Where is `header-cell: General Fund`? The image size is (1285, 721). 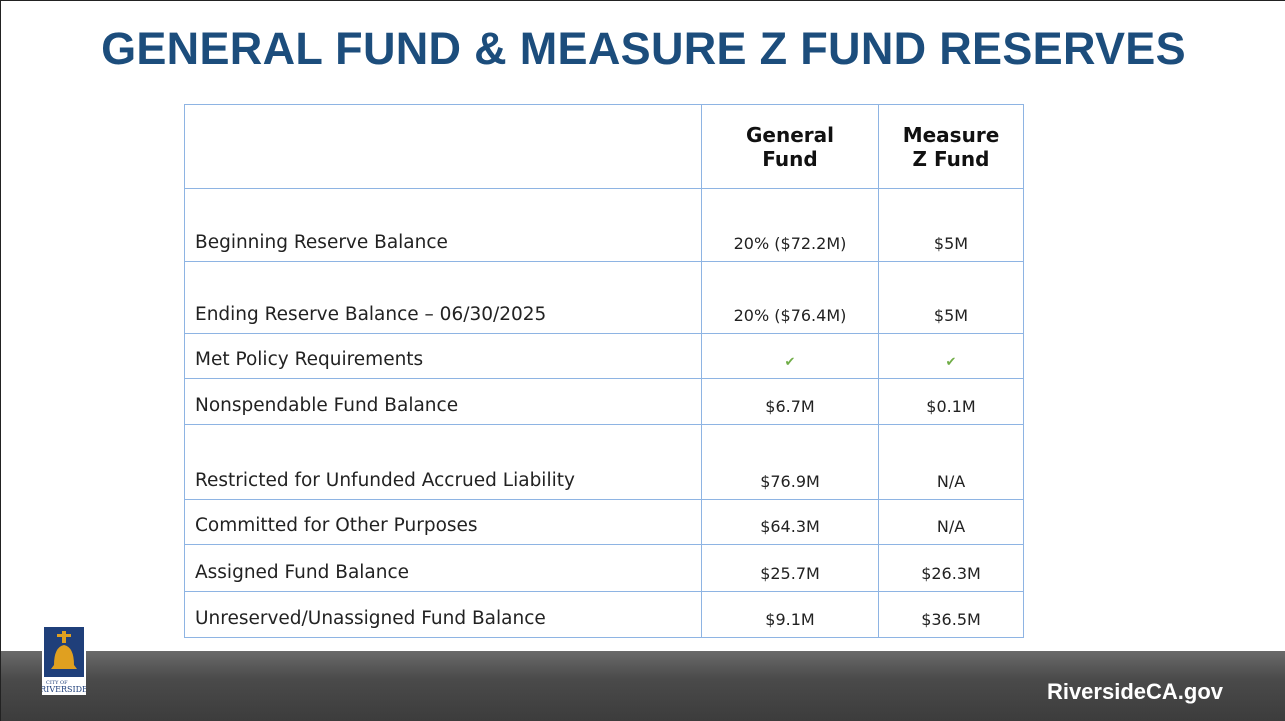
header-cell: General Fund is located at coordinates (790, 146).